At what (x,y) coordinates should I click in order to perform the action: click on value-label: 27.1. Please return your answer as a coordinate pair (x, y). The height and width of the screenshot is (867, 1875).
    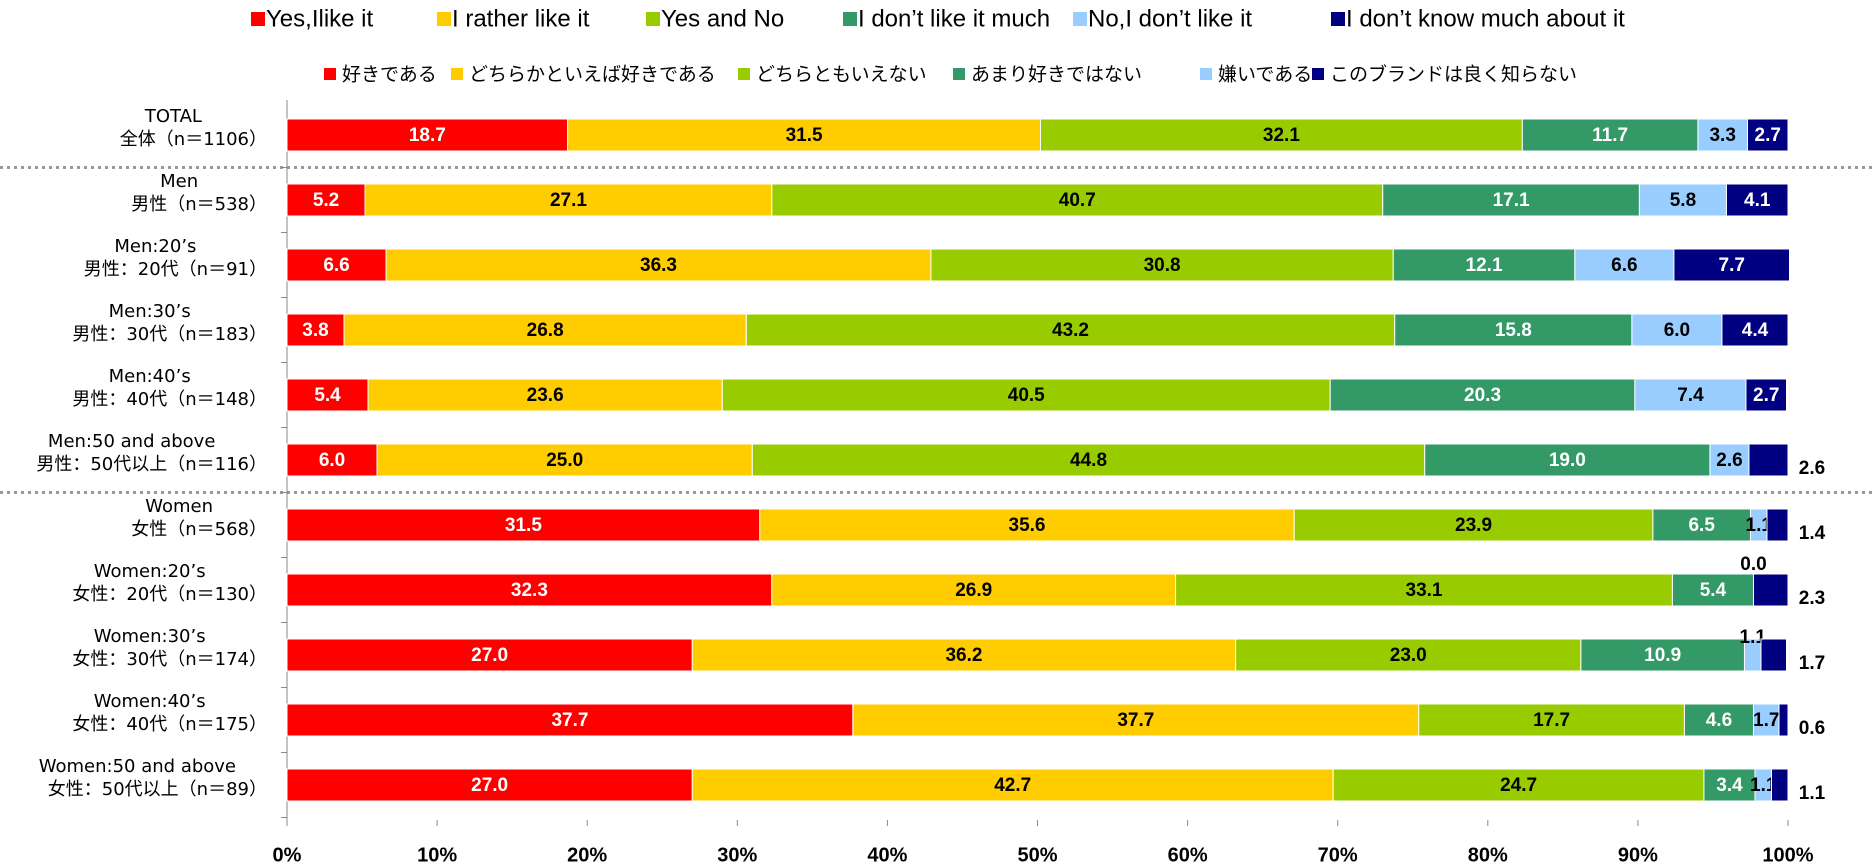
    Looking at the image, I should click on (568, 200).